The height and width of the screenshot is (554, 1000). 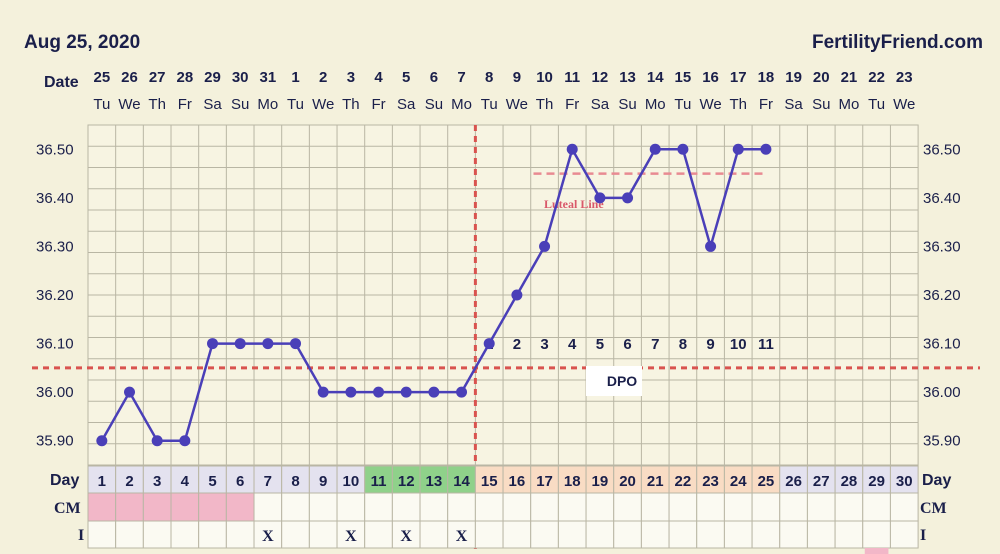 What do you see at coordinates (876, 551) in the screenshot?
I see `menses-mark` at bounding box center [876, 551].